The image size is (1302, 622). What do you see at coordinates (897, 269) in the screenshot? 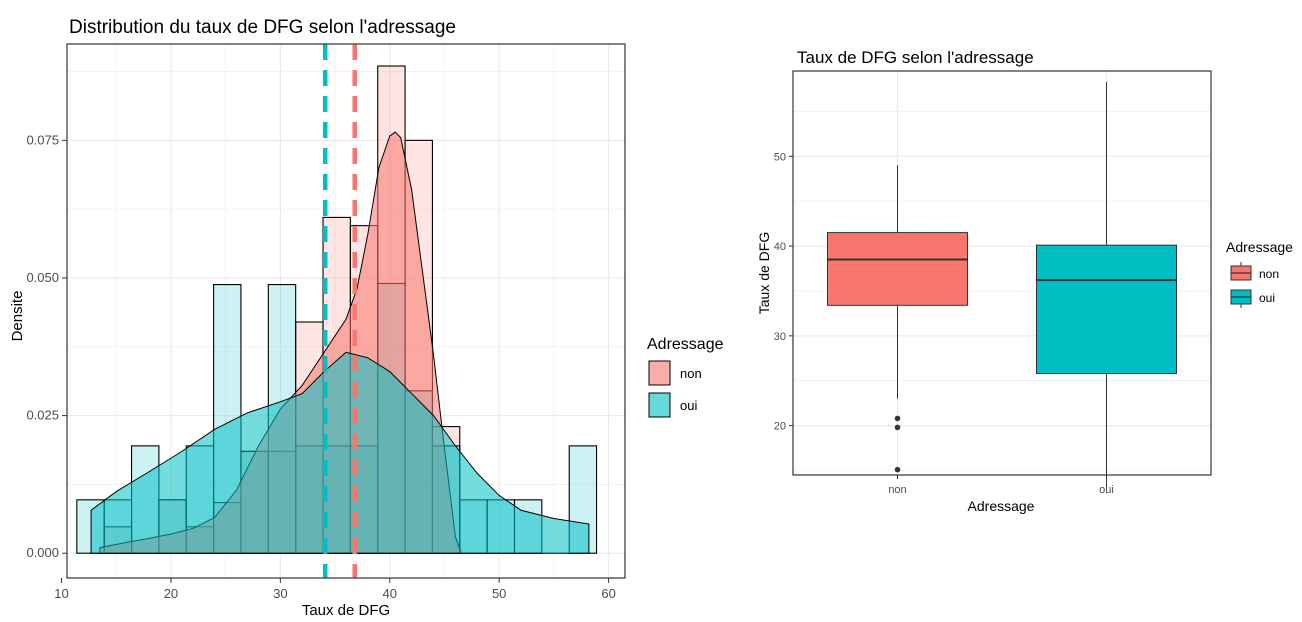
I see `box-non` at bounding box center [897, 269].